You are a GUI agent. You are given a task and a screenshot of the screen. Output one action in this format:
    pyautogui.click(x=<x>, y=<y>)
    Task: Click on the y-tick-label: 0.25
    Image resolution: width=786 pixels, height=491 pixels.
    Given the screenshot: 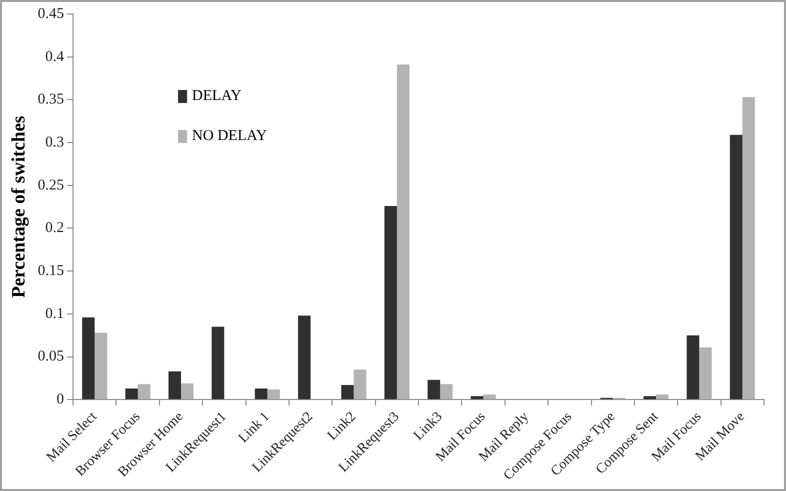 What is the action you would take?
    pyautogui.click(x=51, y=185)
    